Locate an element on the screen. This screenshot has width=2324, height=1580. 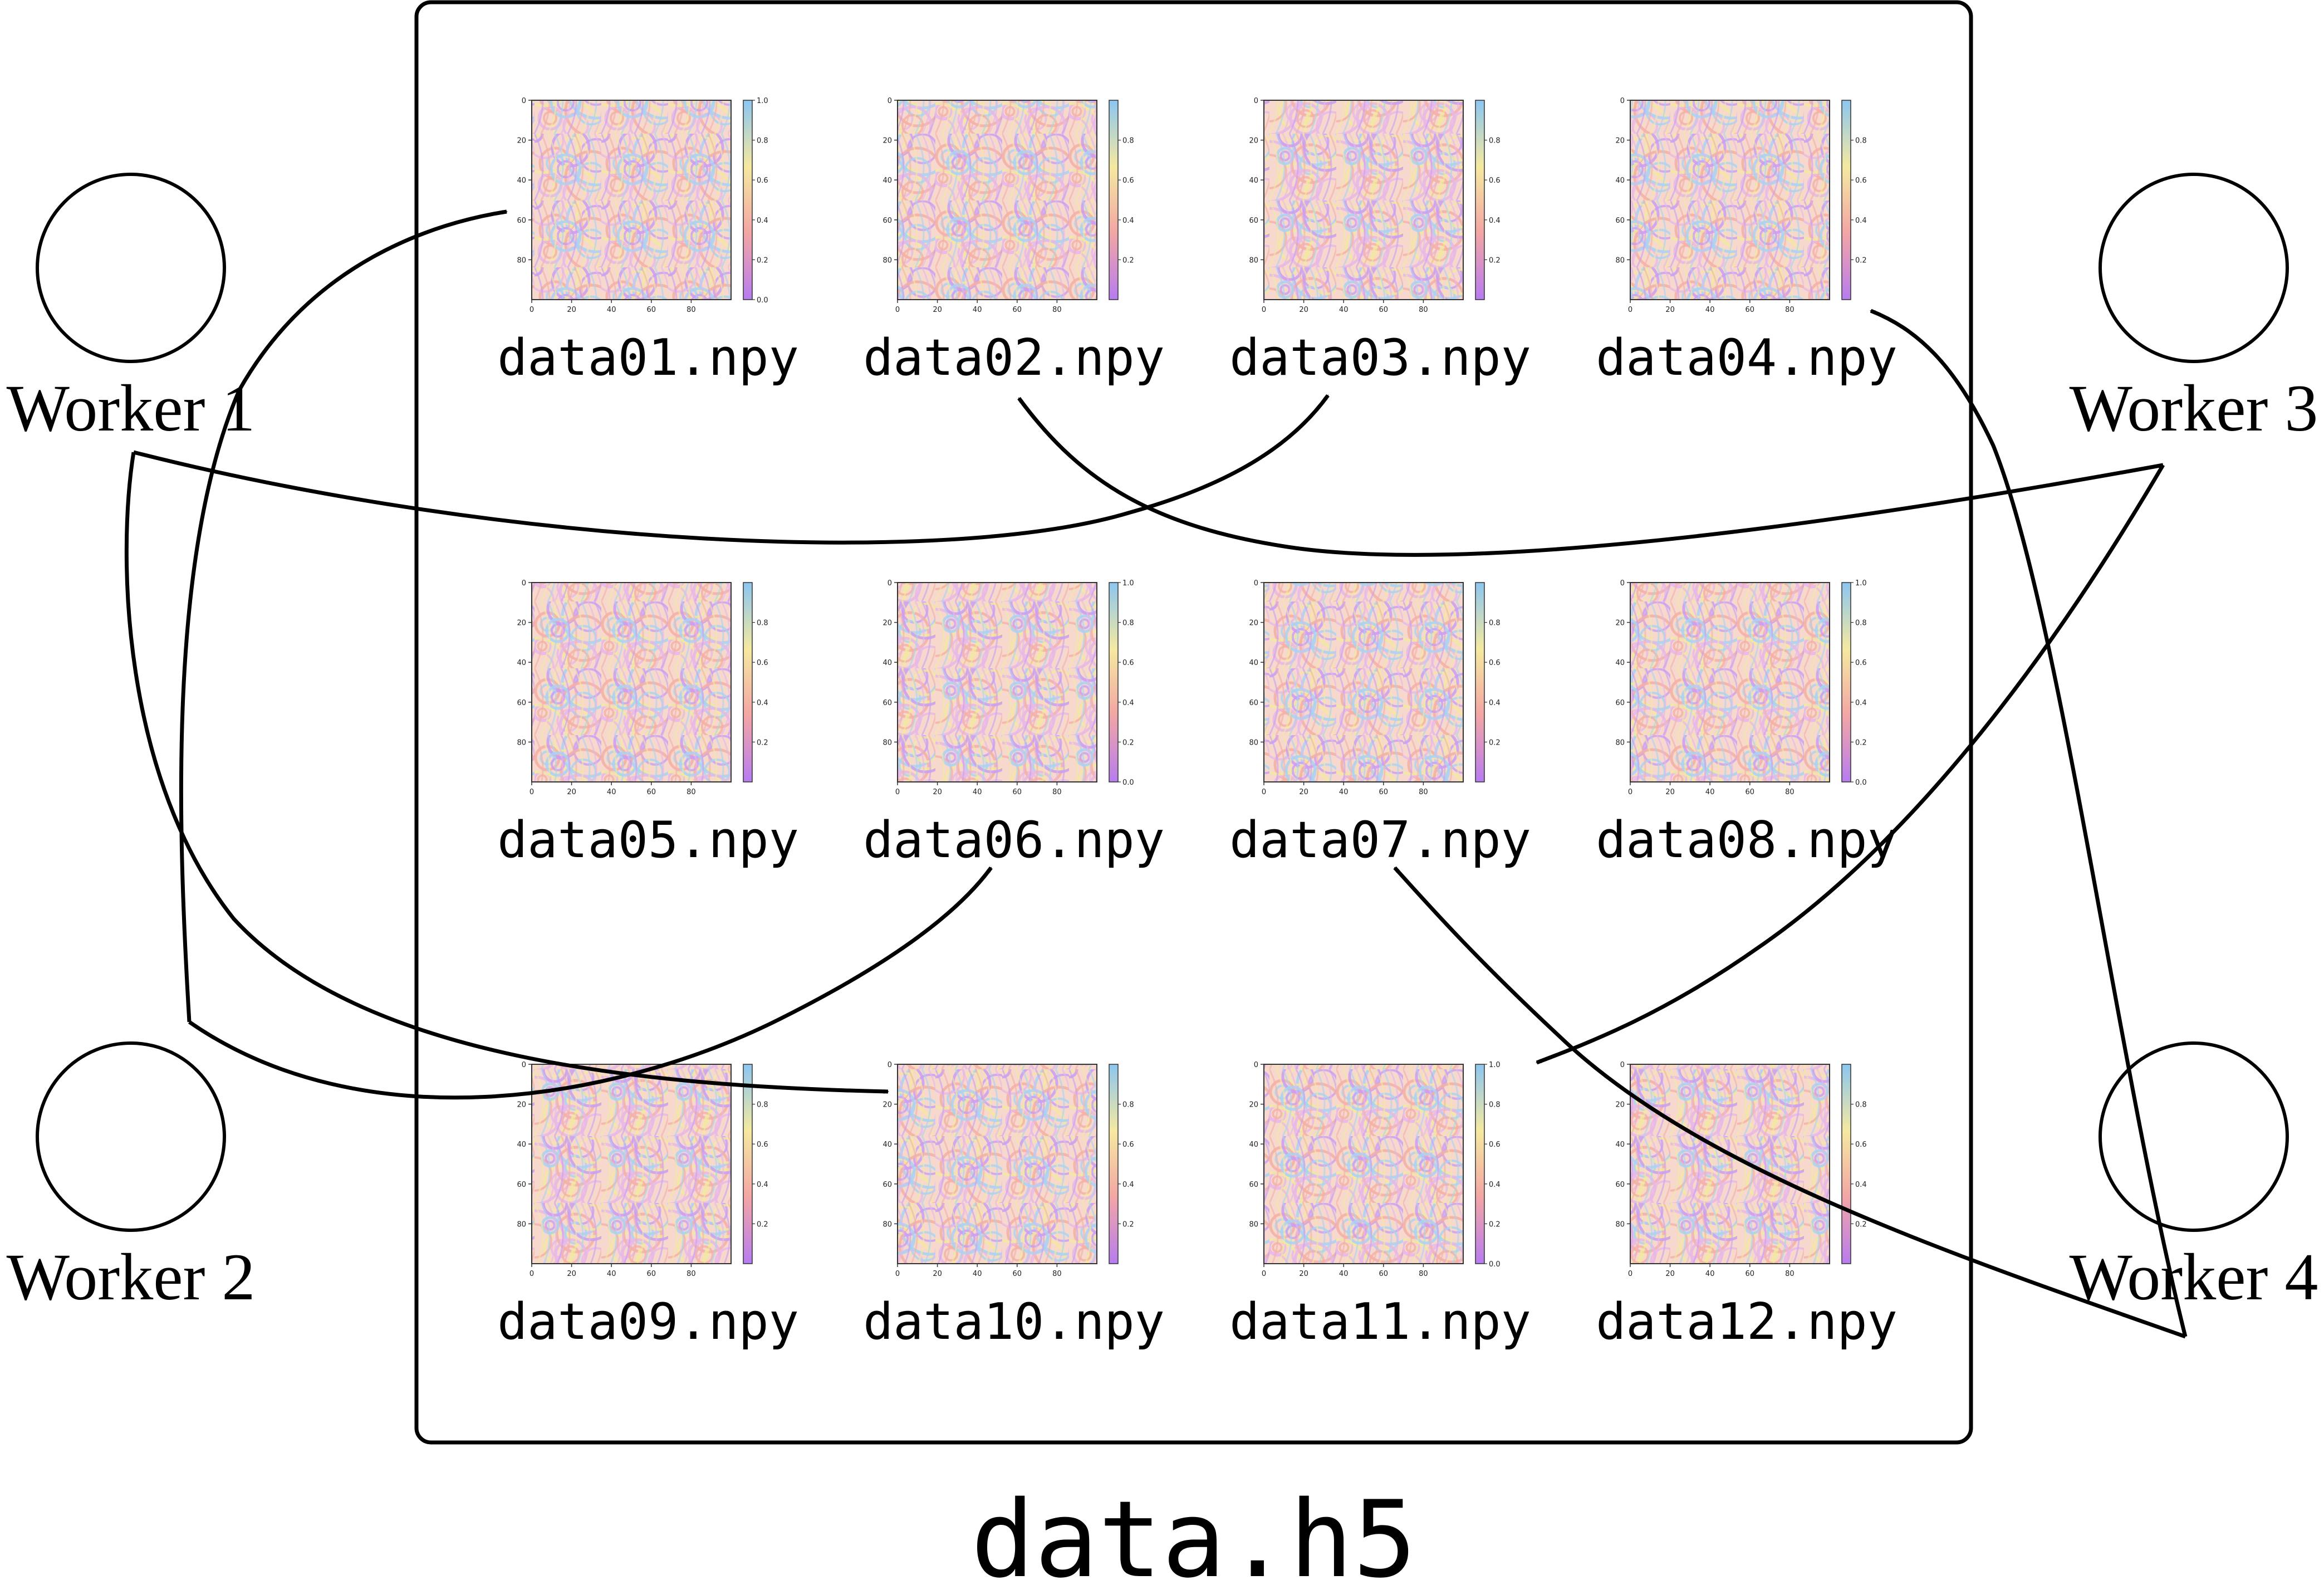
file-thumbnail-03: 0 20 40 60 80 0 20 40 60 80 0.2 0.4 0.6 0.8 data03.npy is located at coordinates (1380, 242).